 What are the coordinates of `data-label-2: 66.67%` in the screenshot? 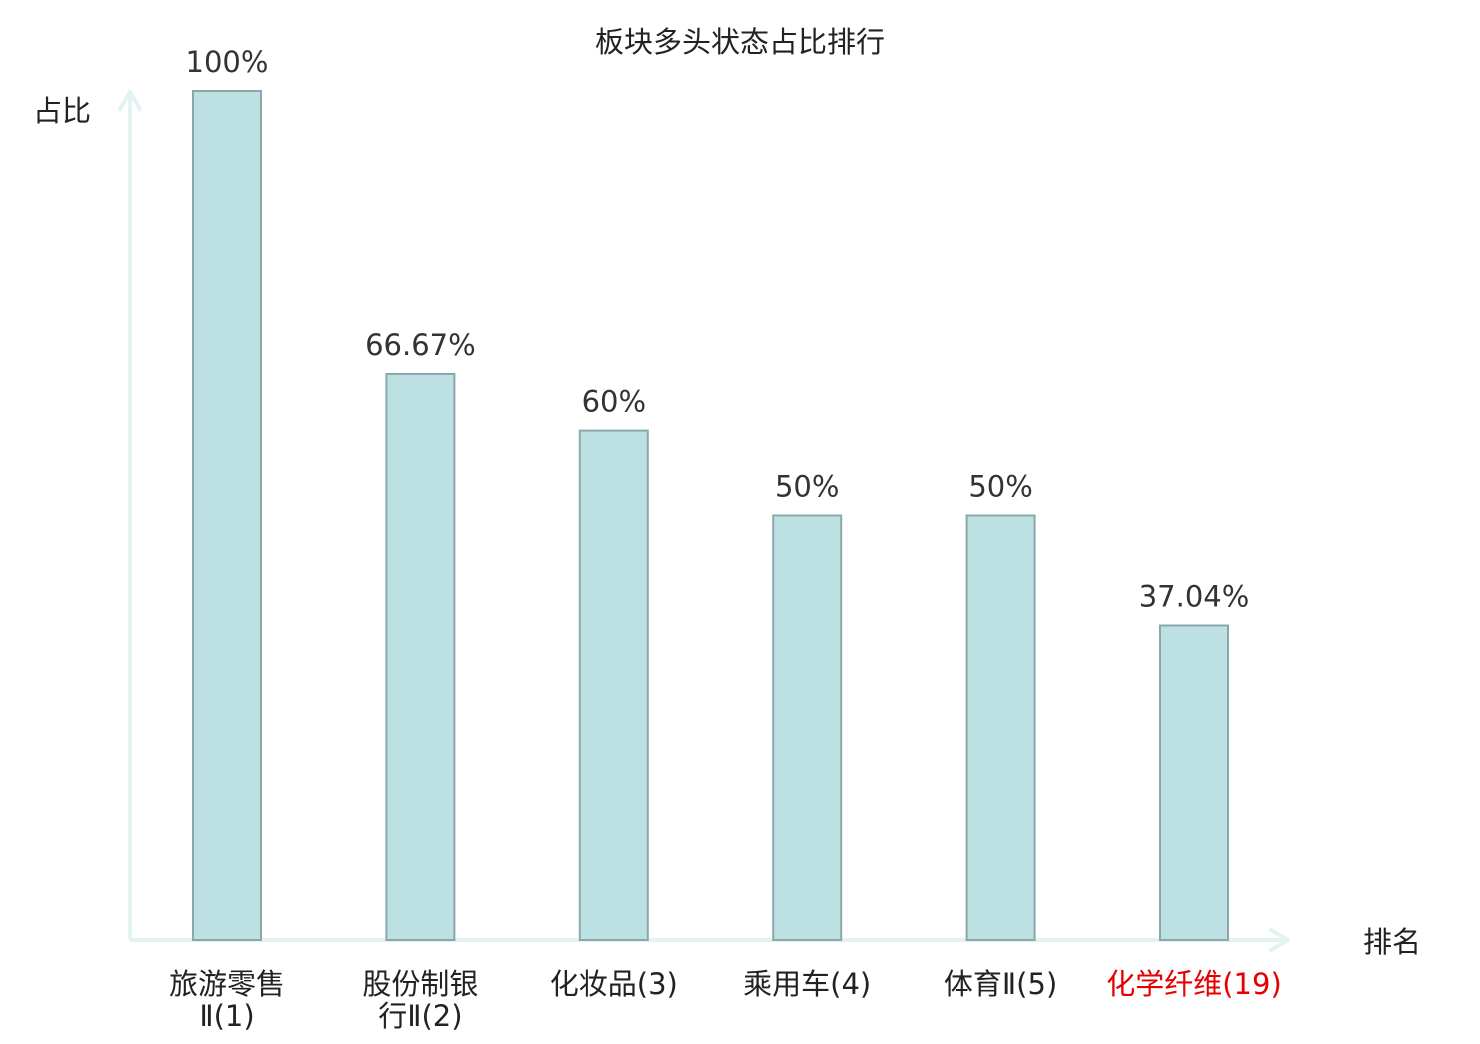 It's located at (420, 345).